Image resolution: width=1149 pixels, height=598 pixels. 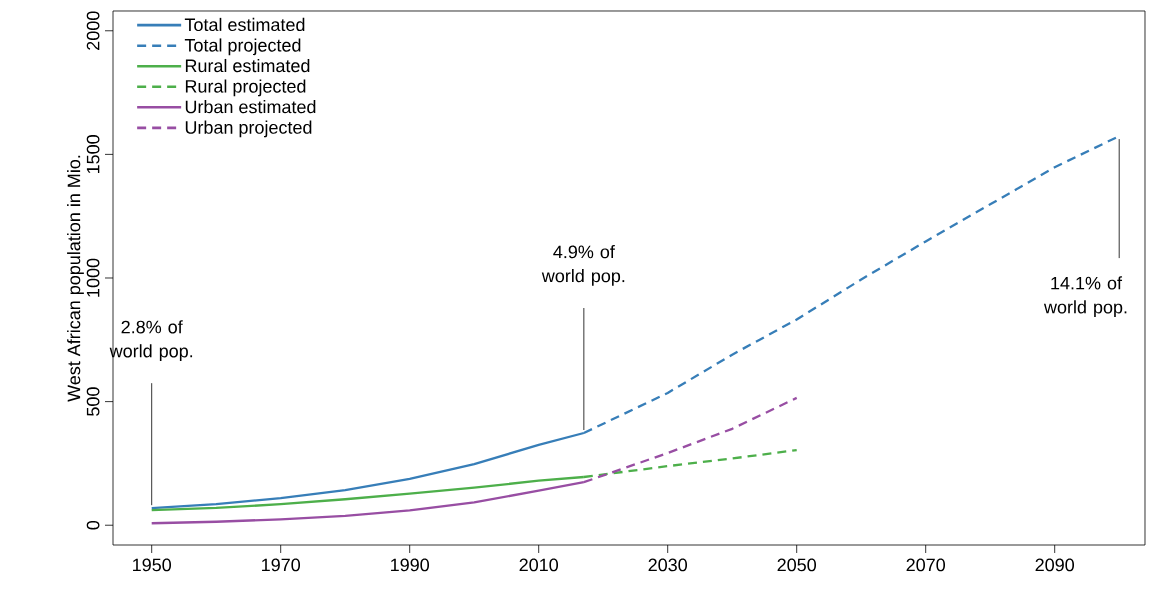 I want to click on x-tick-label: 2030, so click(x=668, y=565).